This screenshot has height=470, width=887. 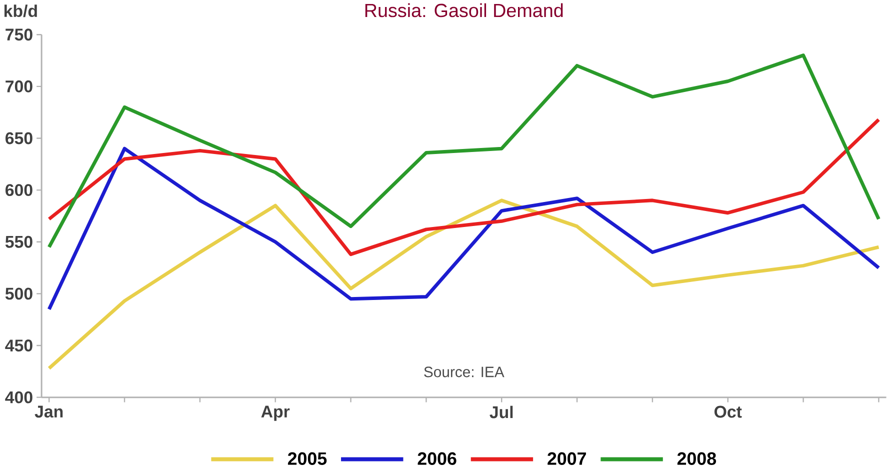 I want to click on y-tick-label: 750, so click(x=19, y=34).